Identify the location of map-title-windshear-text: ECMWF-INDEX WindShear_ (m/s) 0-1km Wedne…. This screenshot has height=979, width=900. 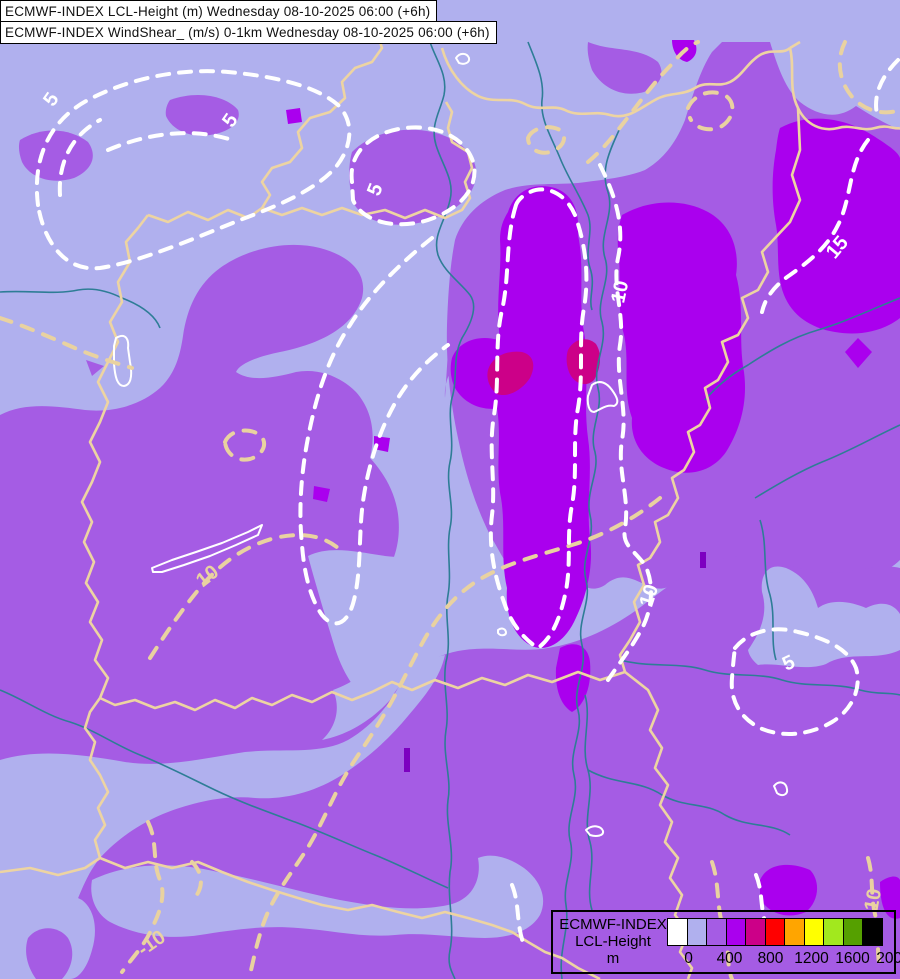
(247, 32).